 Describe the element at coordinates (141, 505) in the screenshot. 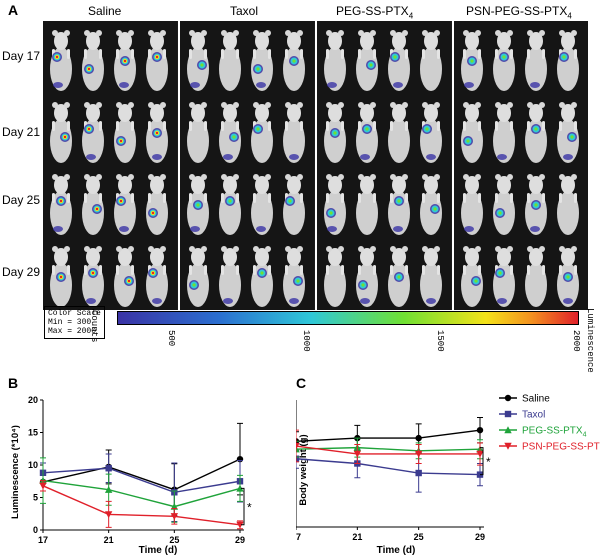

I see `series-psn-peg-ss-ptx4` at that location.